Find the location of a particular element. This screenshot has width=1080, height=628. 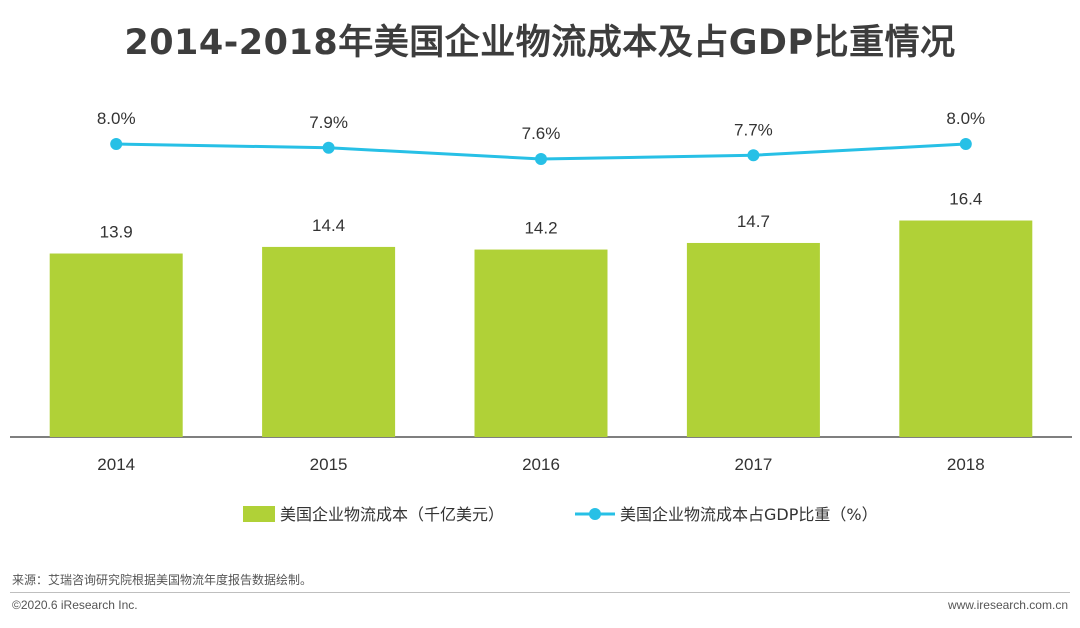

website: www.iresearch.com.cn is located at coordinates (1007, 605).